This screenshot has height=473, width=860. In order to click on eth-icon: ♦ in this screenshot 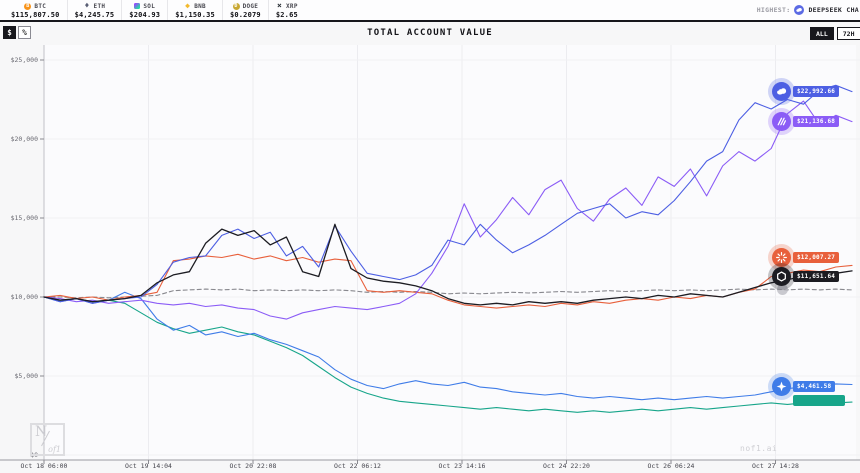, I will do `click(87, 5)`.